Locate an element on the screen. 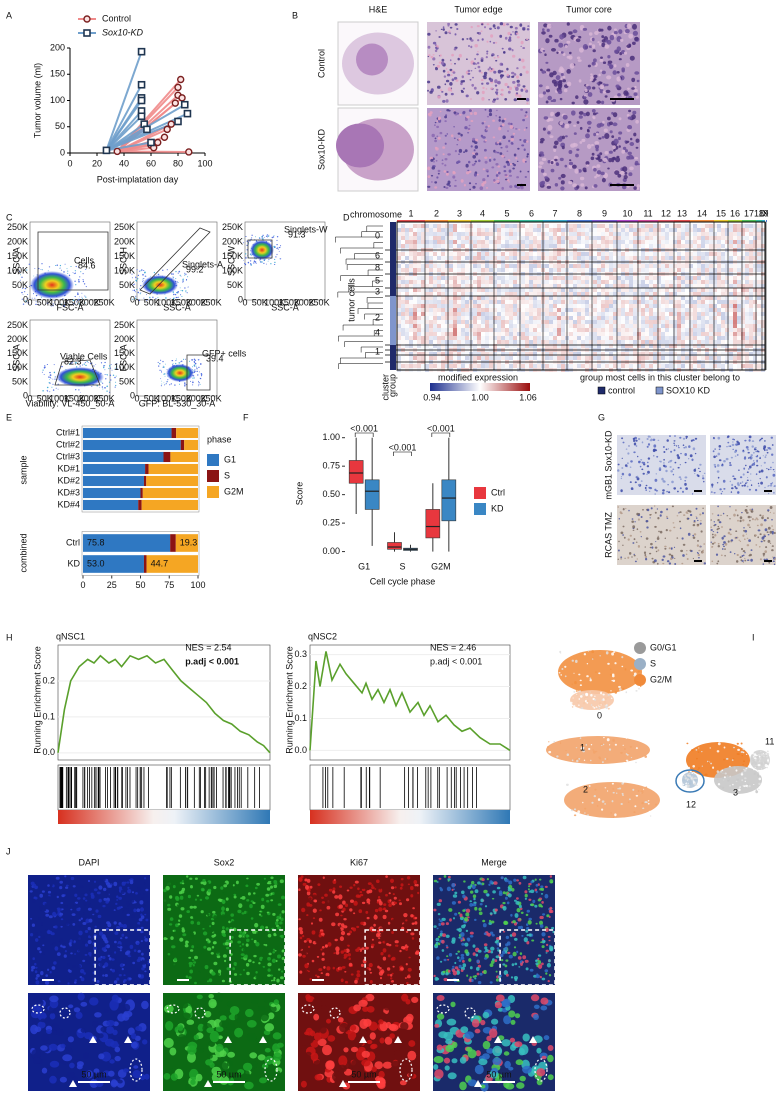 This screenshot has height=1096, width=779. chromosome-label: 5 is located at coordinates (506, 213).